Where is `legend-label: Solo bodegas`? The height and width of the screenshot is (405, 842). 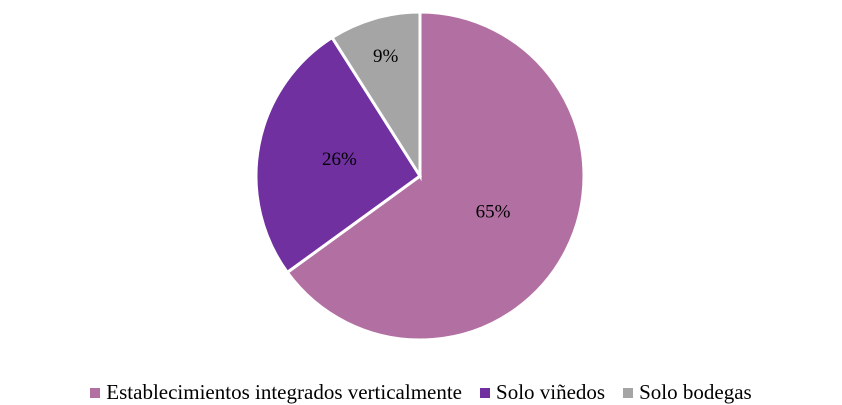
legend-label: Solo bodegas is located at coordinates (695, 392).